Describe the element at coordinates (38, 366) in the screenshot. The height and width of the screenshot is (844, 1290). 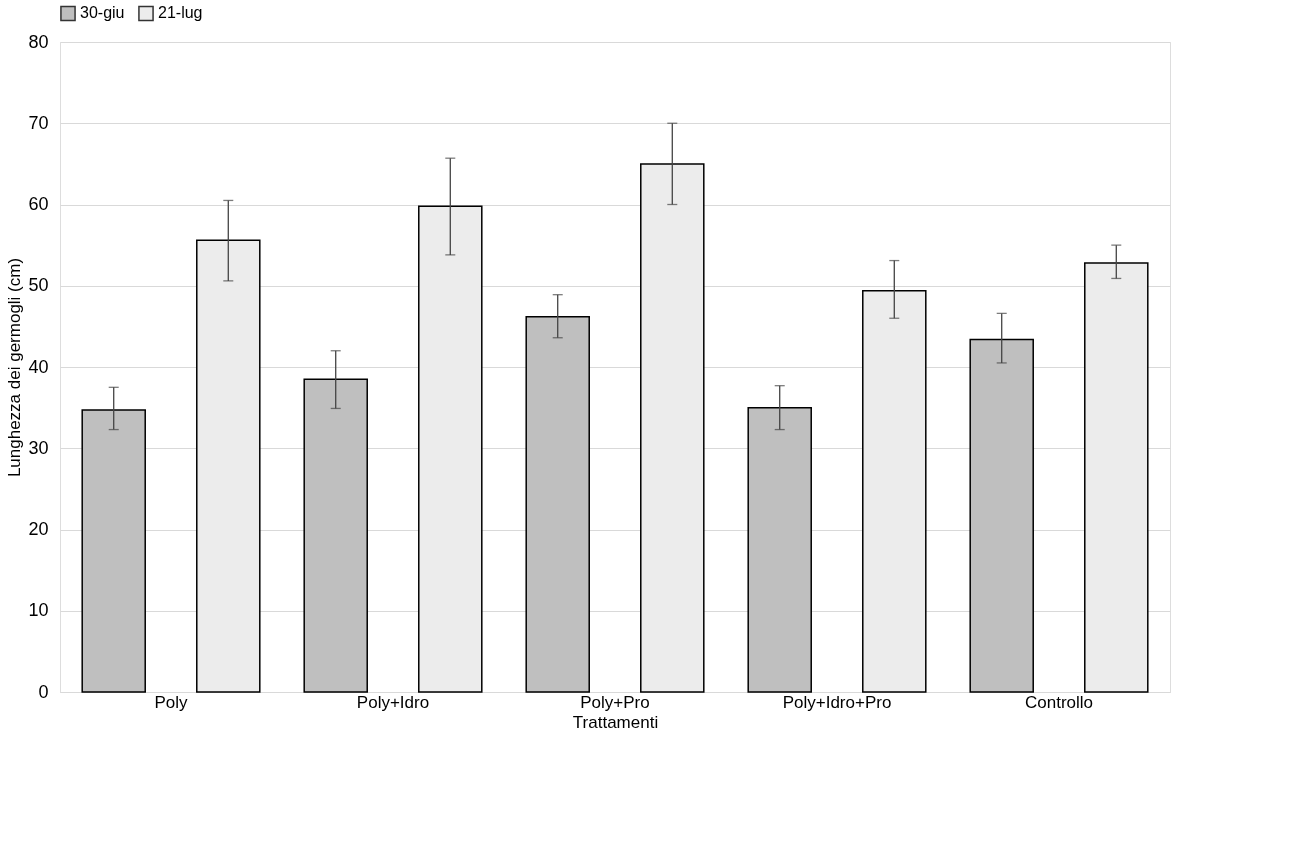
I see `y-tick-label: 40` at that location.